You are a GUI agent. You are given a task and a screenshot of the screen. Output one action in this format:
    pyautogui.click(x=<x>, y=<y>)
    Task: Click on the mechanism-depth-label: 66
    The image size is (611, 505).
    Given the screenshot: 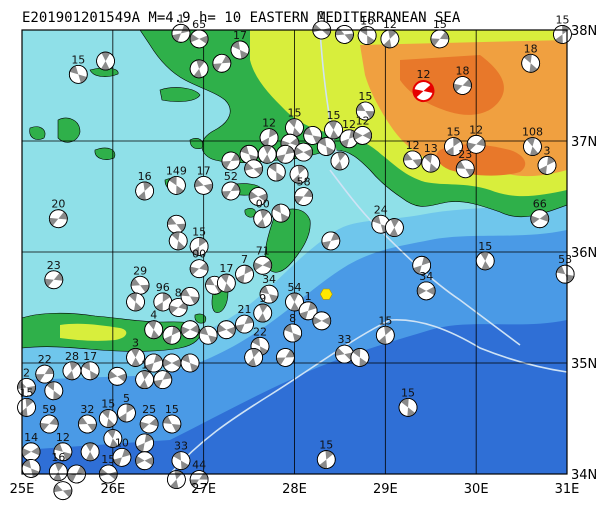 What is the action you would take?
    pyautogui.click(x=540, y=204)
    